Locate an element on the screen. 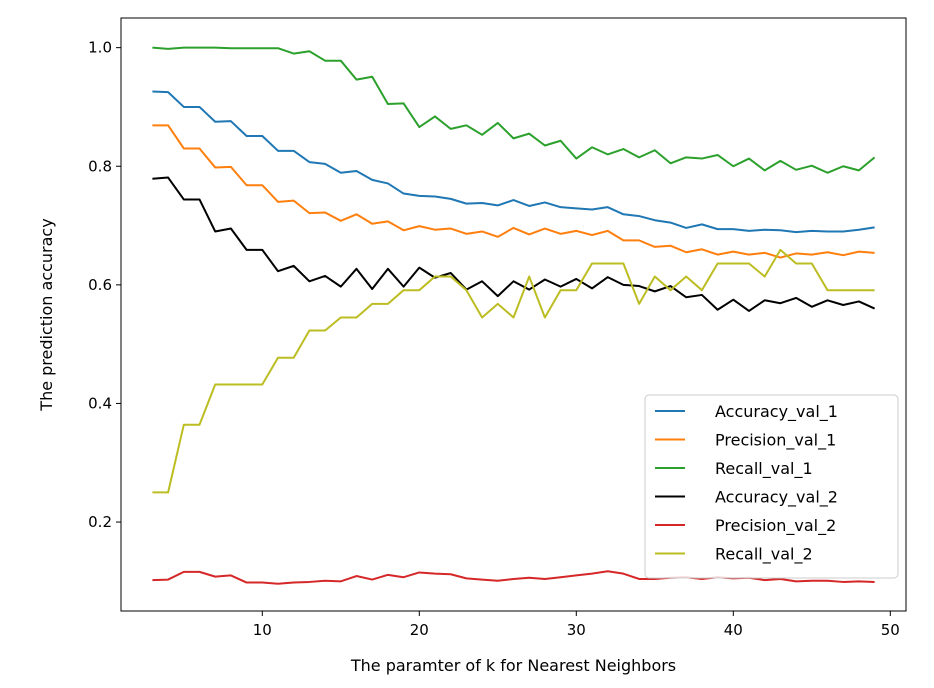 This screenshot has width=934, height=688. legend-entry-label: Precision_val_2 is located at coordinates (775, 526).